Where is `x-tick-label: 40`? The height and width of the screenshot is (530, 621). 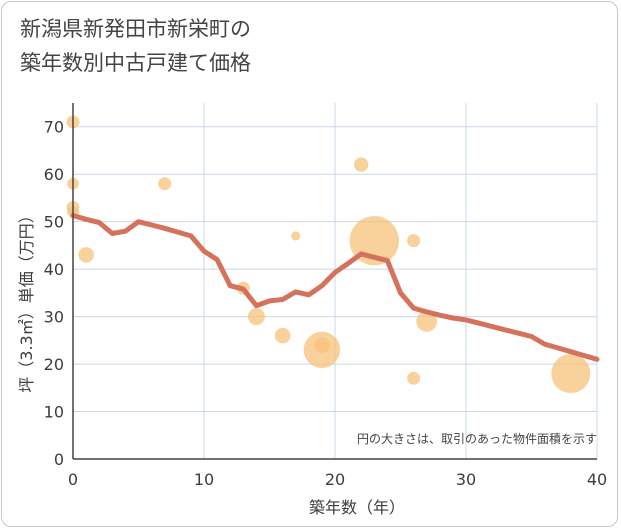
x-tick-label: 40 is located at coordinates (597, 479).